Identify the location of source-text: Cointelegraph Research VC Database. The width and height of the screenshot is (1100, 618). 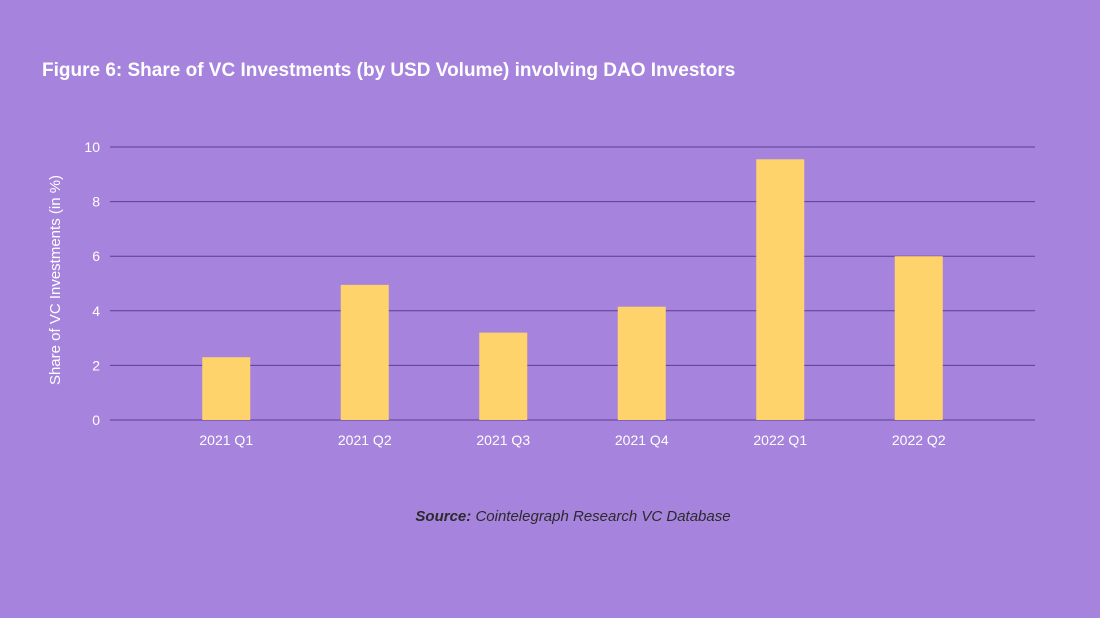
(603, 516).